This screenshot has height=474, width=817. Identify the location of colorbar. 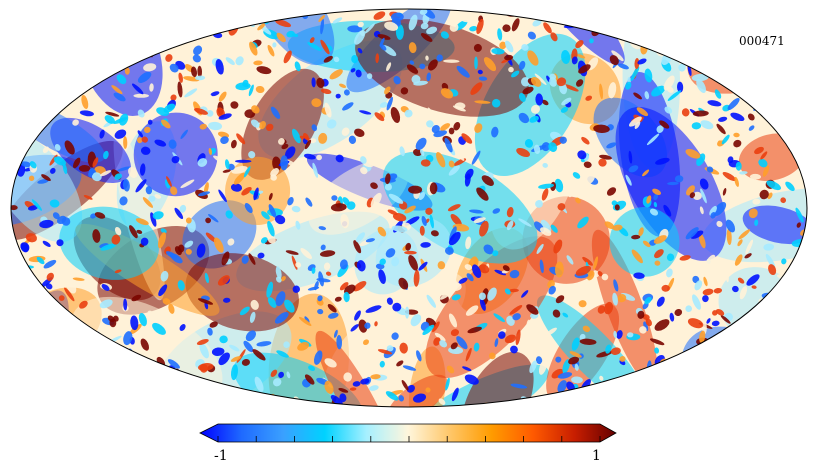
(408, 433).